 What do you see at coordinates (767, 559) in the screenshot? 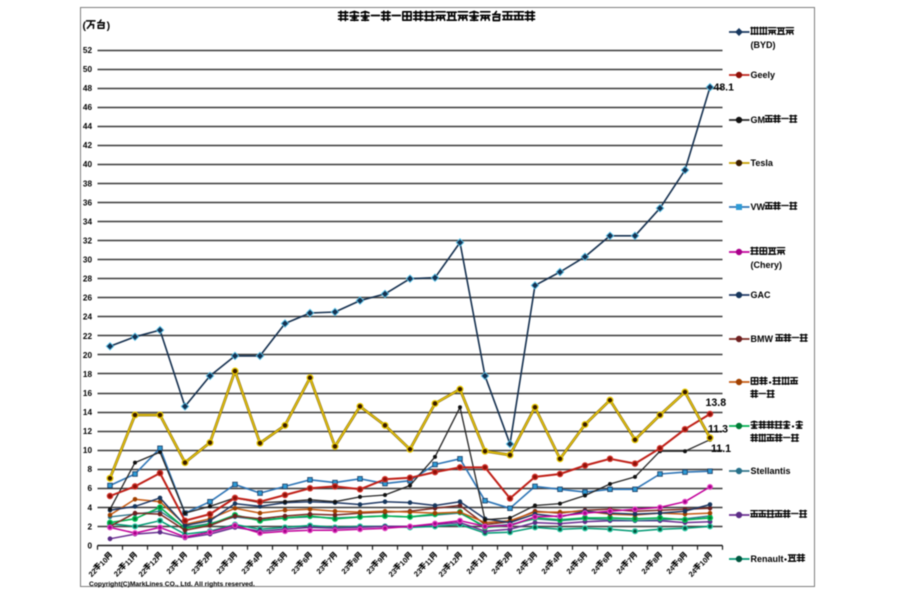
I see `svg-text: Renault` at bounding box center [767, 559].